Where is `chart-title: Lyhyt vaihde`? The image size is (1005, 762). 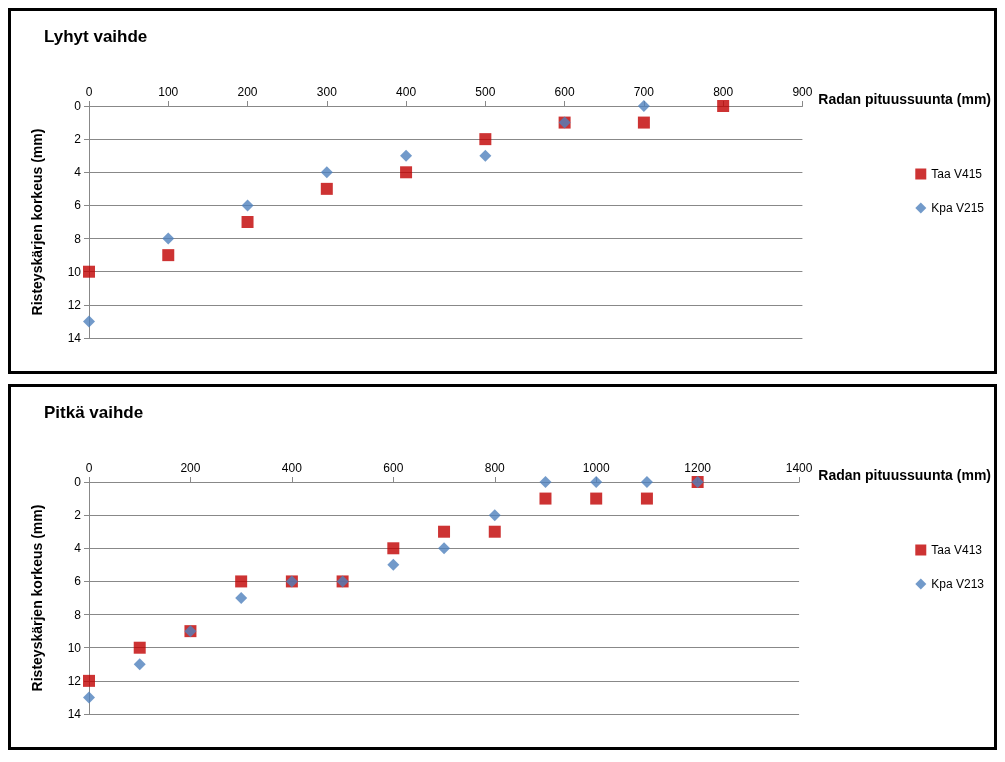
chart-title: Lyhyt vaihde is located at coordinates (96, 36).